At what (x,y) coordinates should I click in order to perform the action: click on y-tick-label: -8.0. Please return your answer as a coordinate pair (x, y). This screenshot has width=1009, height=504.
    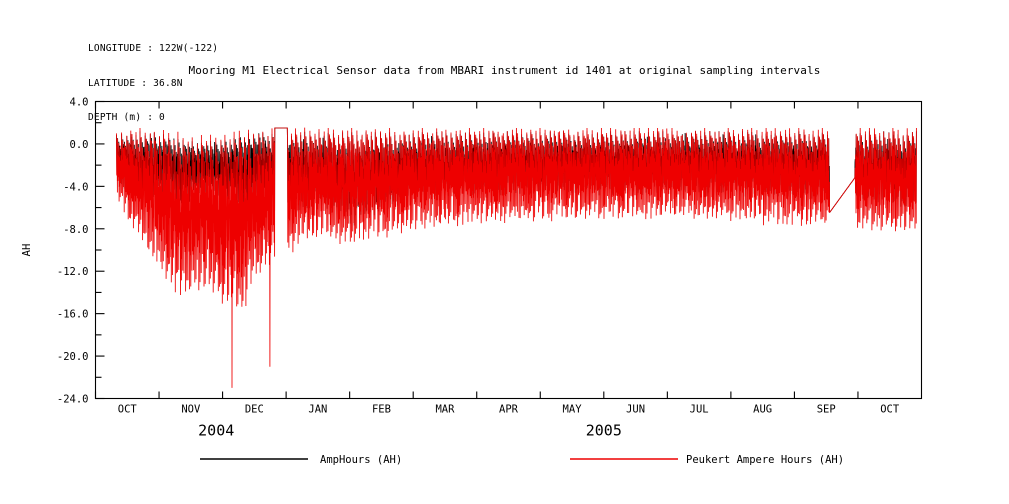
    Looking at the image, I should click on (75, 230).